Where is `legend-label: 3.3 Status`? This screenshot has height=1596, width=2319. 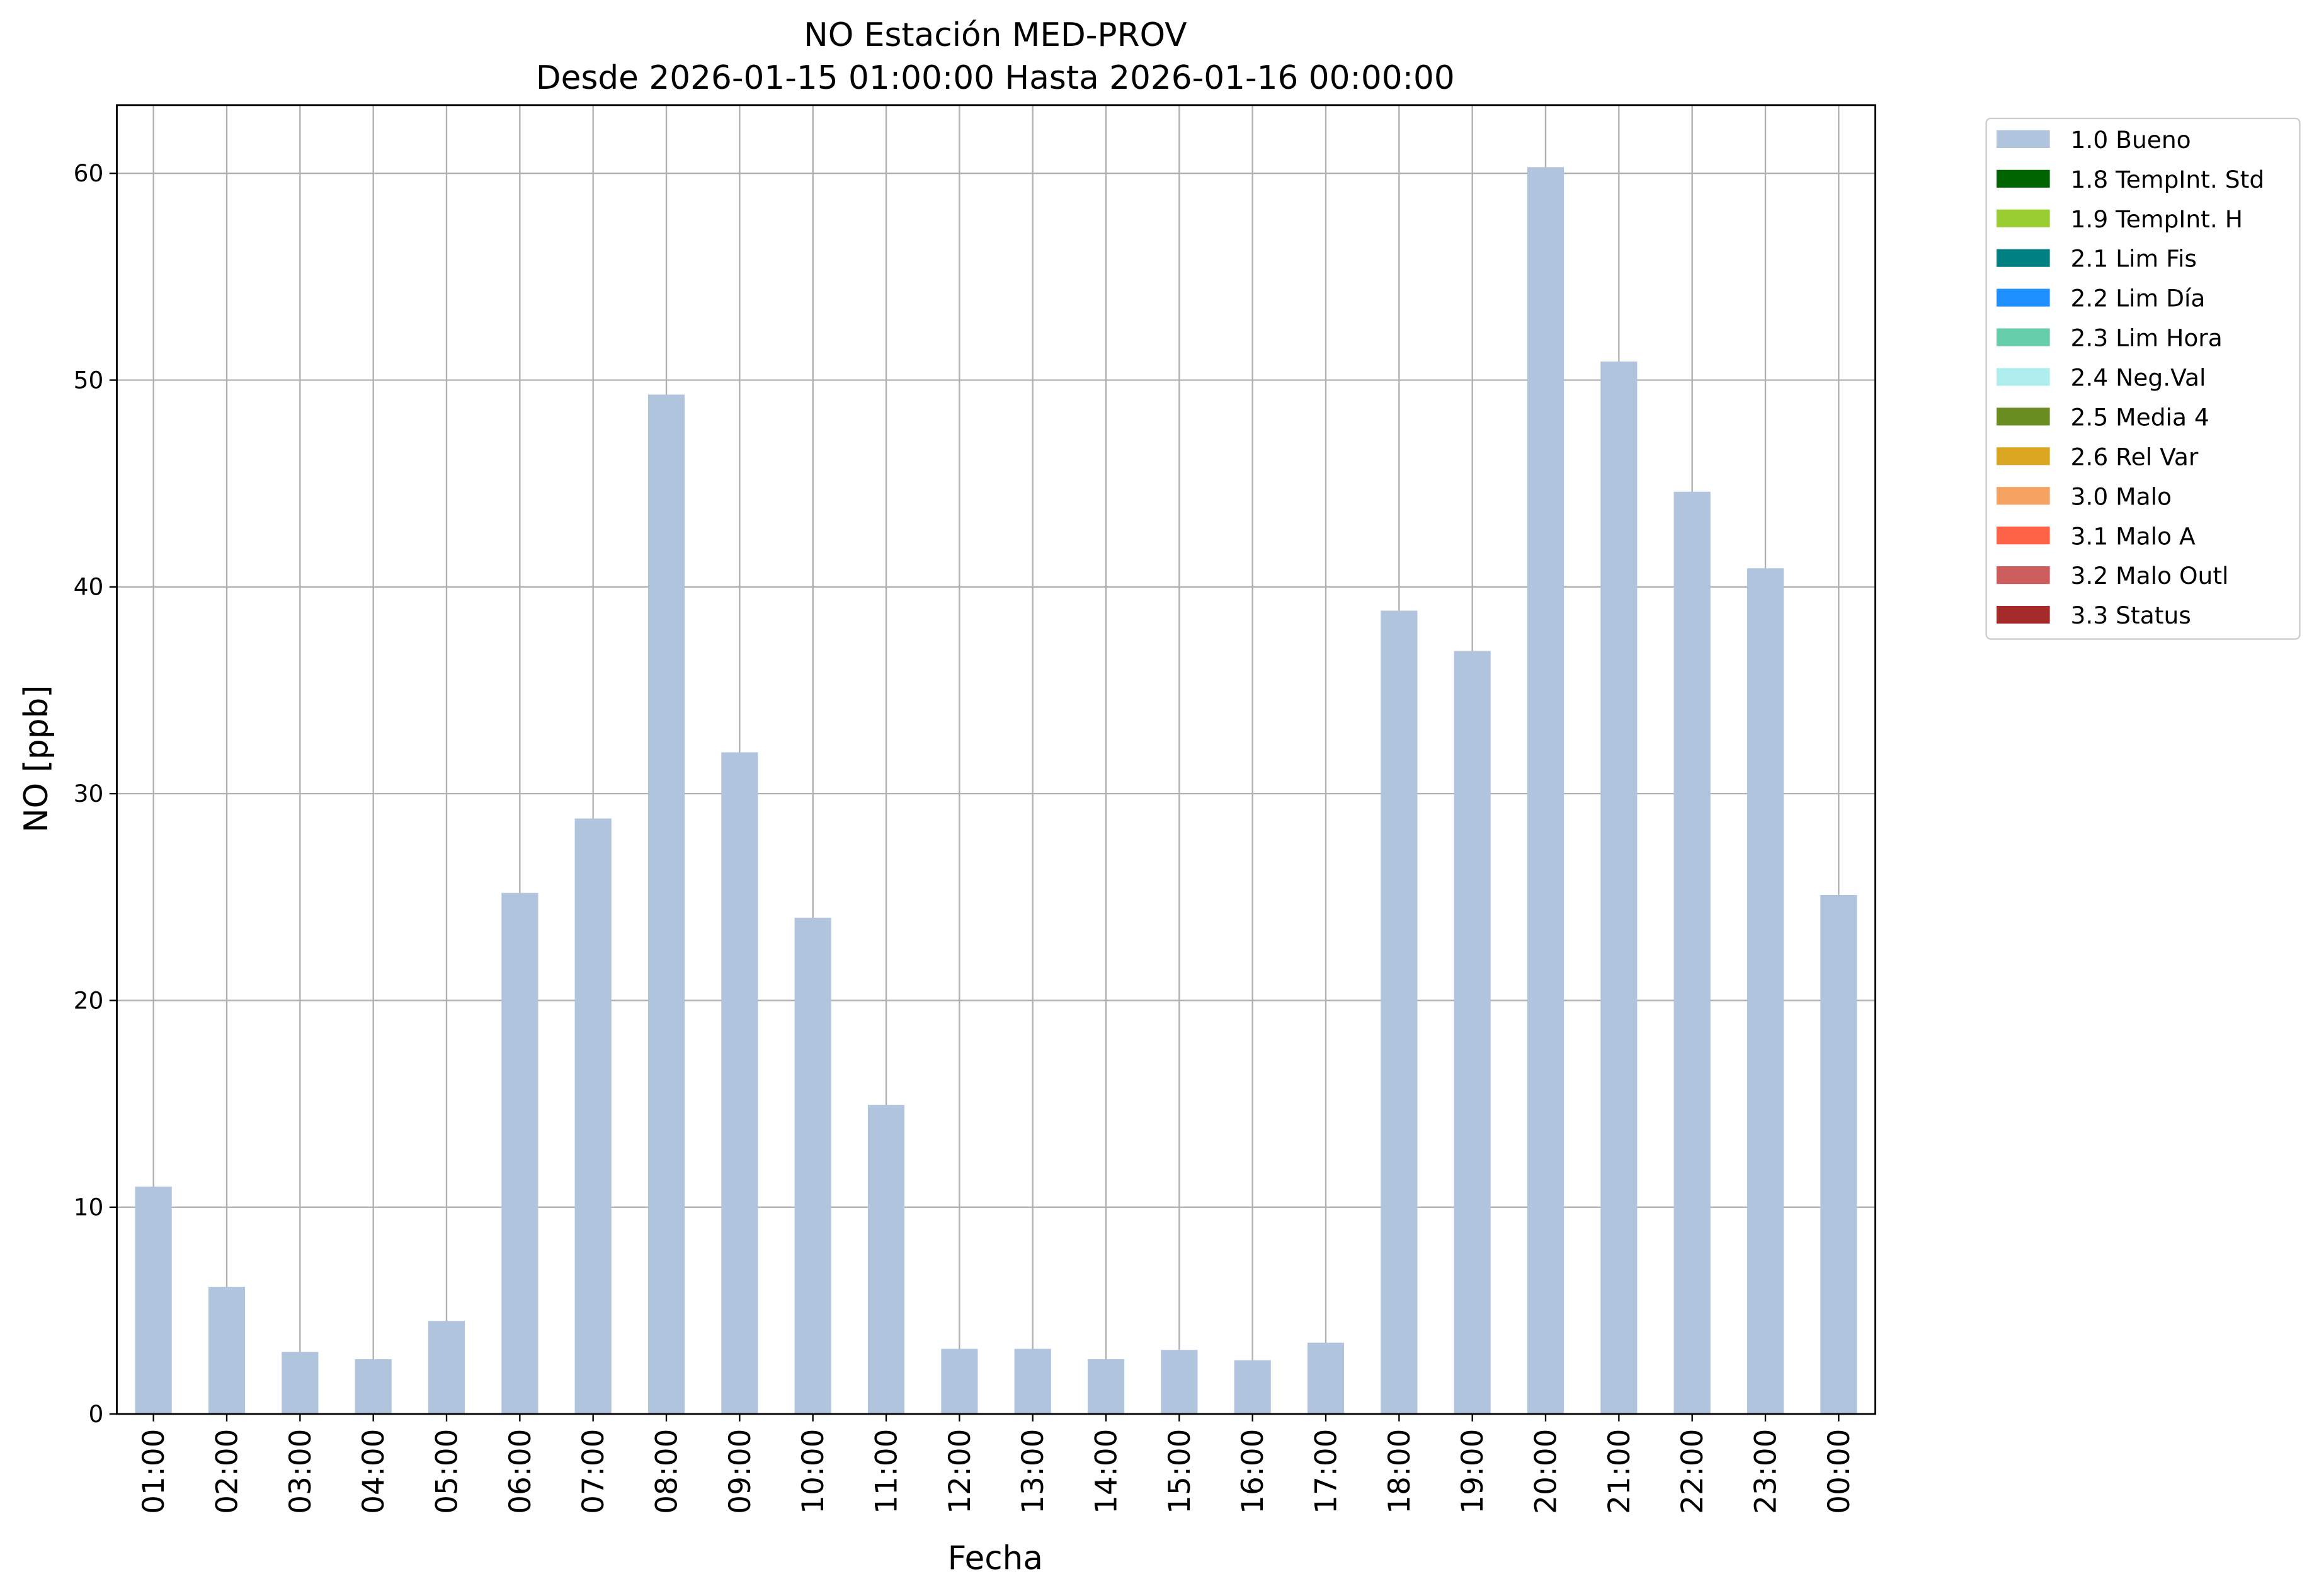
legend-label: 3.3 Status is located at coordinates (2131, 615).